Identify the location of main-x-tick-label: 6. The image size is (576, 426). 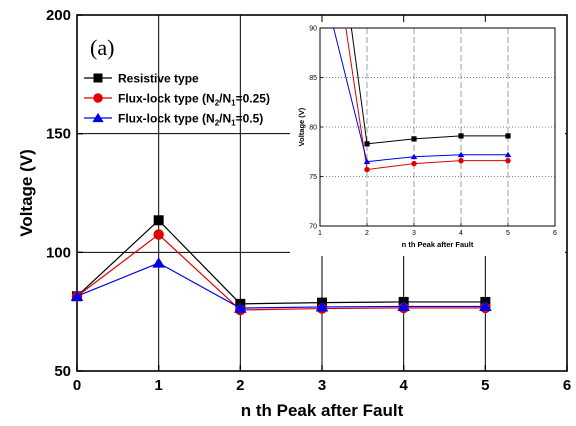
(567, 385).